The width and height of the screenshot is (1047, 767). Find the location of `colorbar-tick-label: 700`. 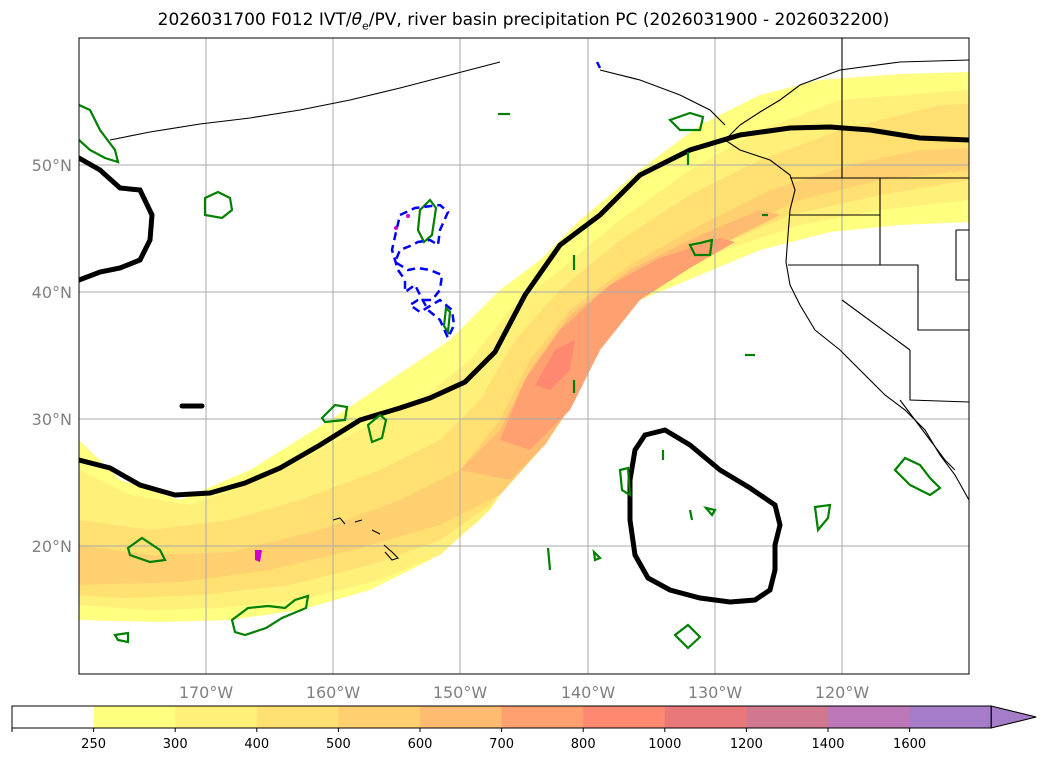

colorbar-tick-label: 700 is located at coordinates (501, 744).